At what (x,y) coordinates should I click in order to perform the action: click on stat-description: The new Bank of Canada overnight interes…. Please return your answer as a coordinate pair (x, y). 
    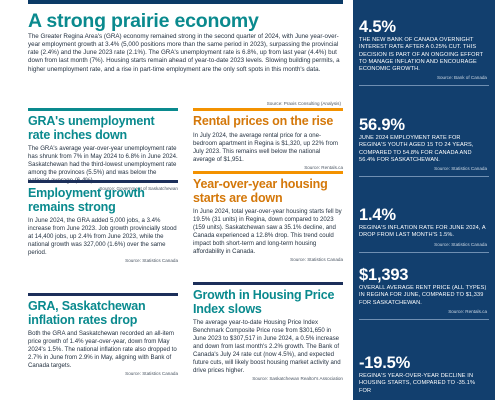
    Looking at the image, I should click on (421, 55).